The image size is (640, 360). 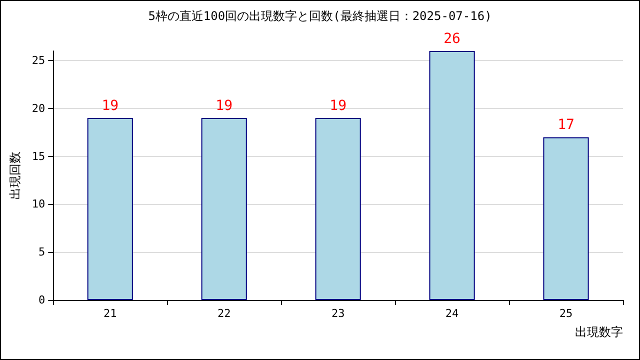 What do you see at coordinates (42, 252) in the screenshot?
I see `y-tick-label: 5` at bounding box center [42, 252].